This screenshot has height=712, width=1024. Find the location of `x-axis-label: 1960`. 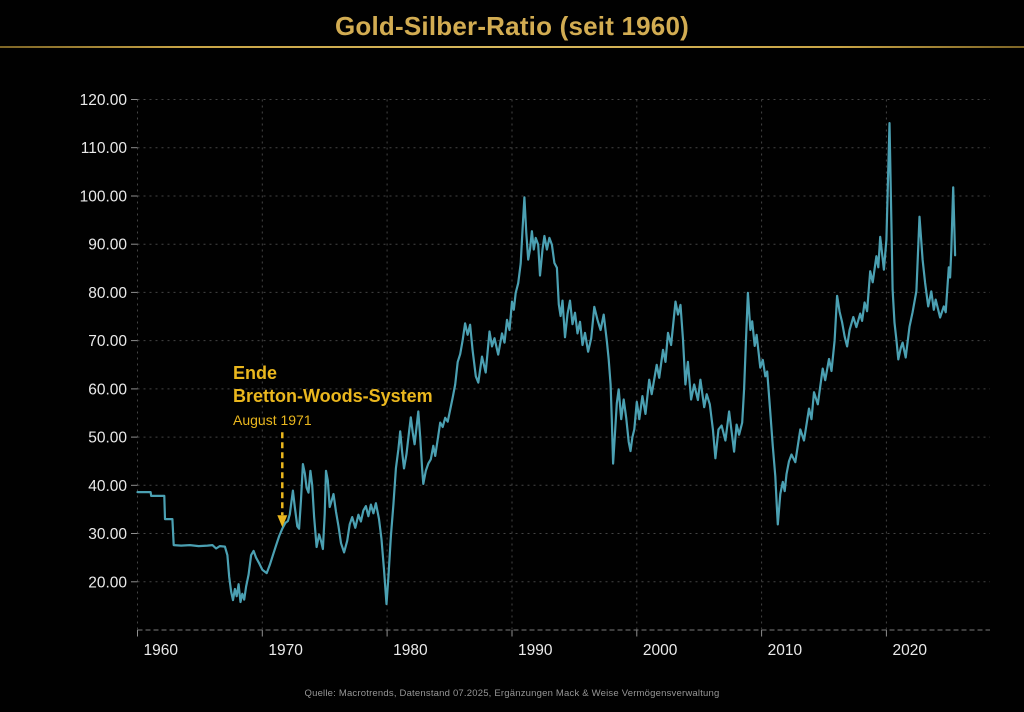

x-axis-label: 1960 is located at coordinates (161, 650).